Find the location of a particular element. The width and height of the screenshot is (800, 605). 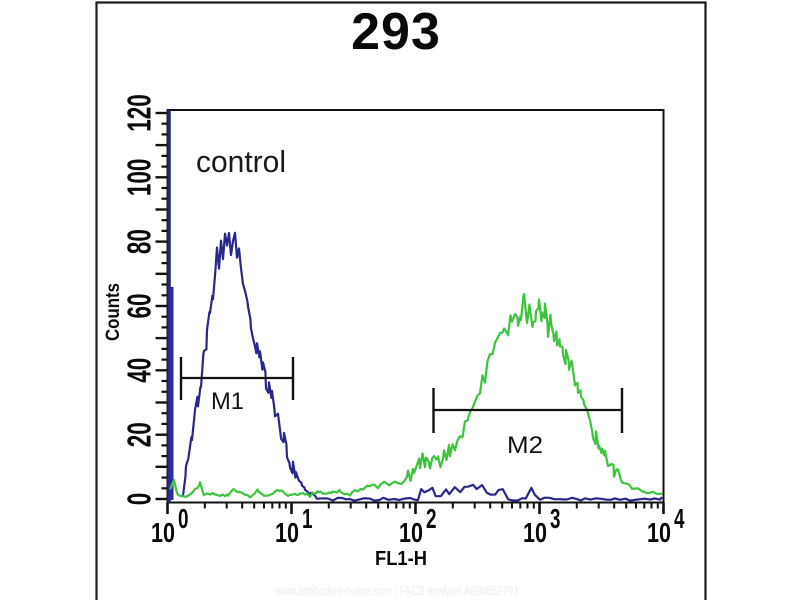

svg-text: 80 is located at coordinates (139, 241).